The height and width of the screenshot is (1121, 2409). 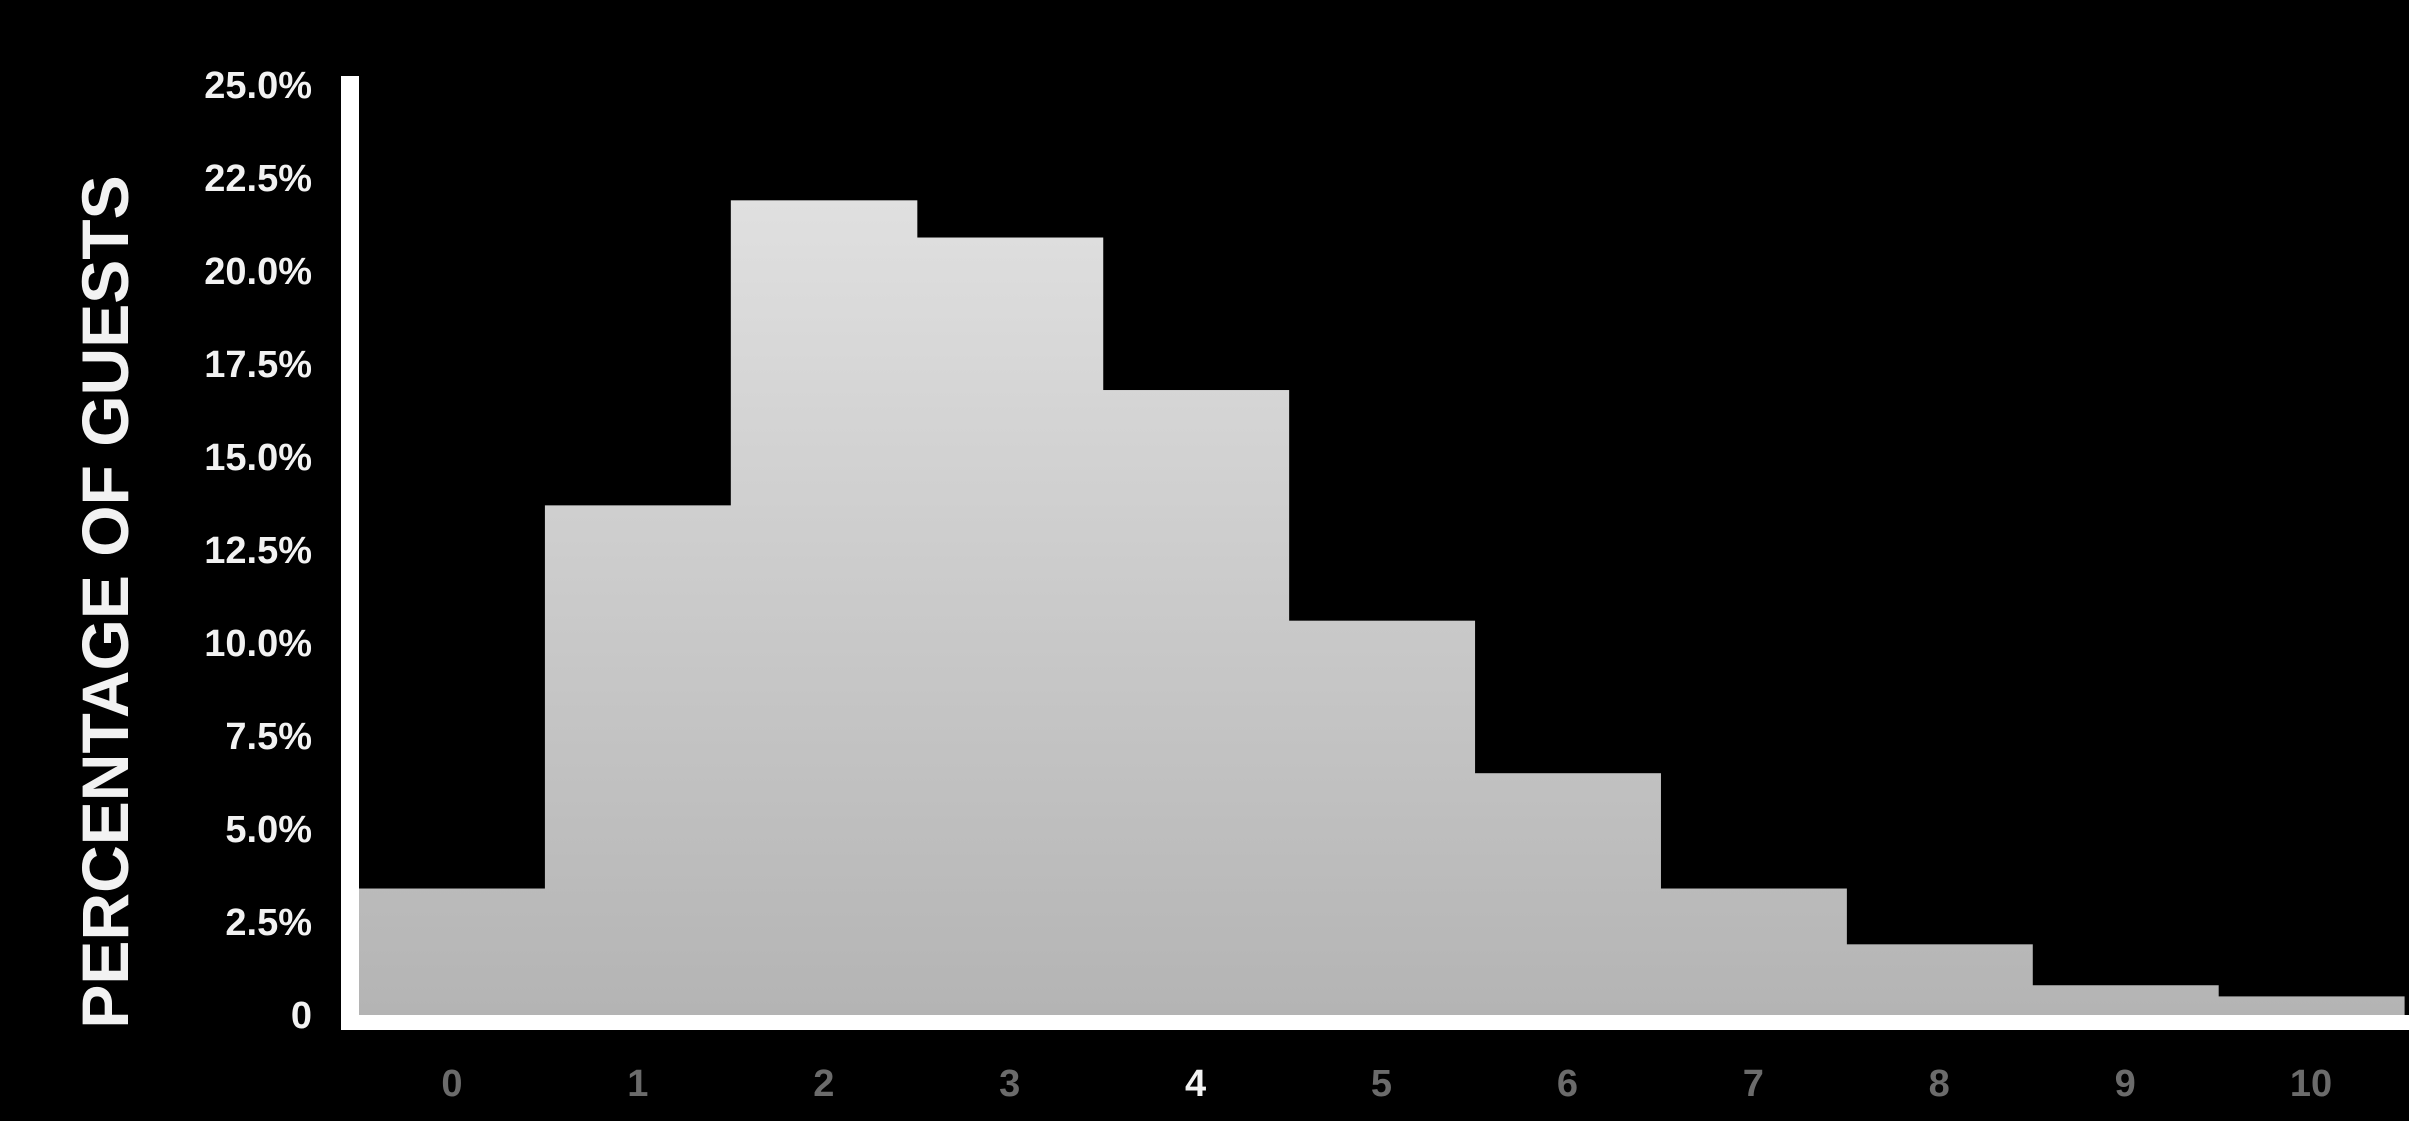 I want to click on x-tick-labels: 0 1 2 3 4 5 6 7 8 9 10, so click(x=1386, y=1084).